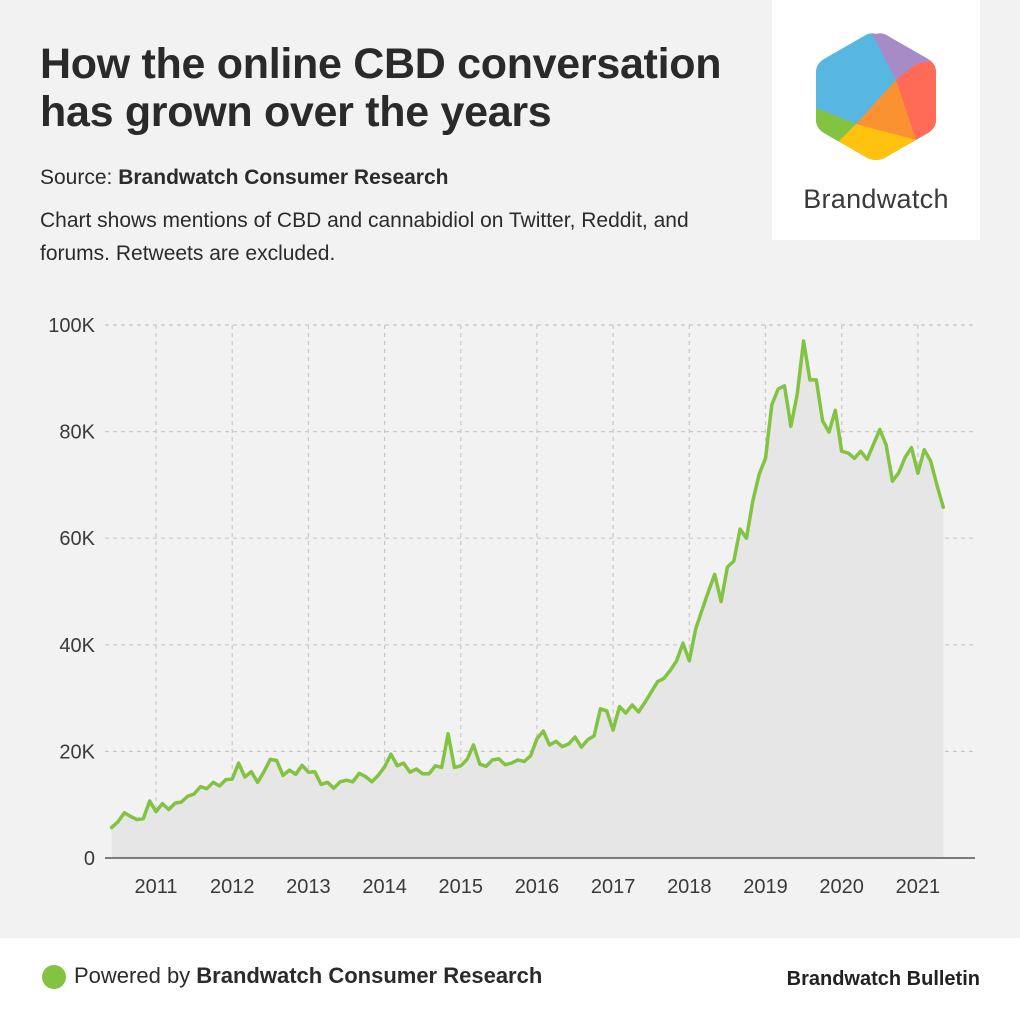  What do you see at coordinates (77, 539) in the screenshot?
I see `y-tick-label: 60K` at bounding box center [77, 539].